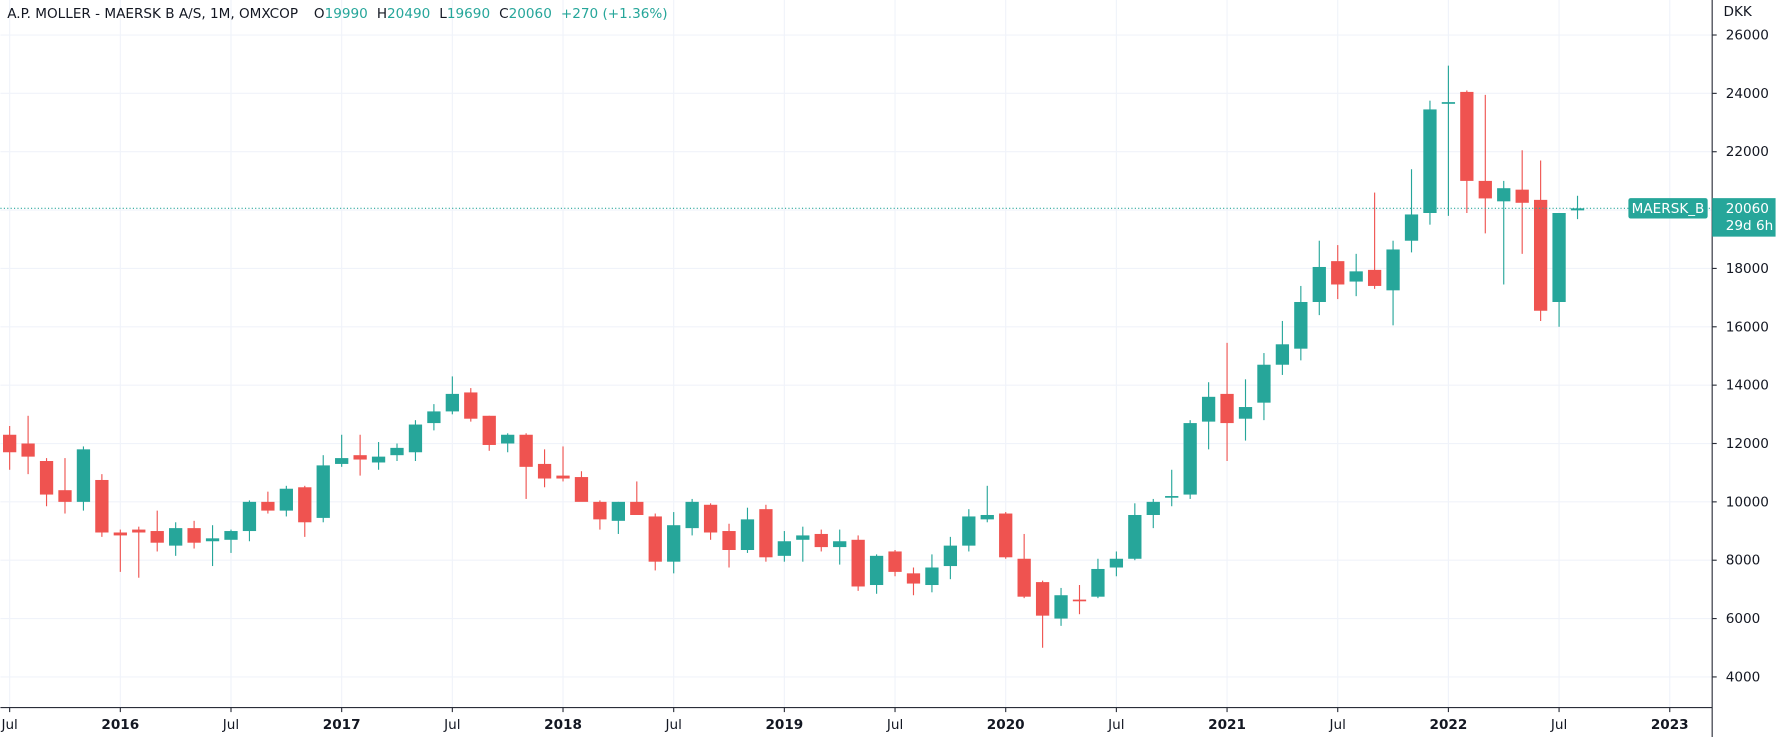 The height and width of the screenshot is (737, 1776). What do you see at coordinates (1743, 561) in the screenshot?
I see `y-tick-label: 8000` at bounding box center [1743, 561].